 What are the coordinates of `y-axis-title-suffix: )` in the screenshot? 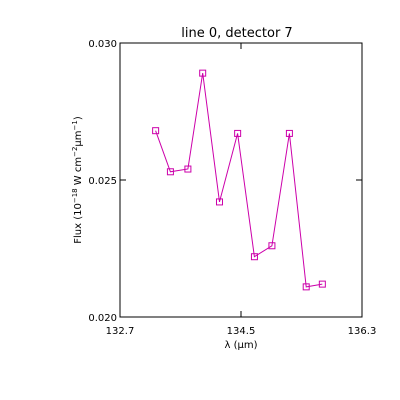 It's located at (78, 118).